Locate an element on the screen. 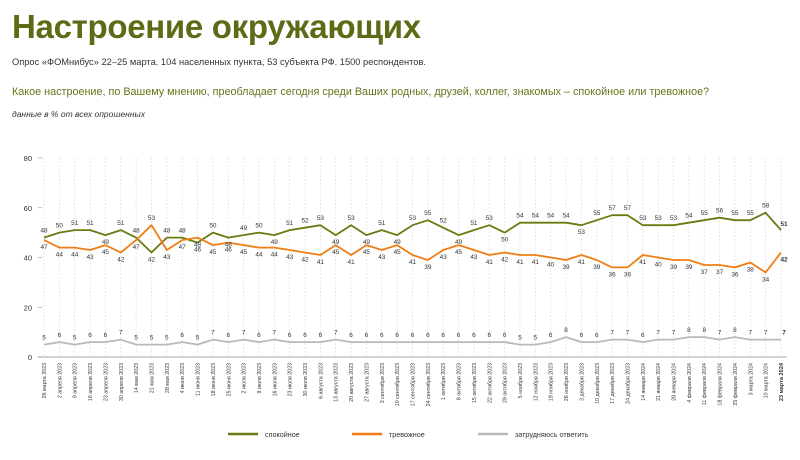 The image size is (800, 460). x-tick-label: 18 февраля 2024 is located at coordinates (721, 384).